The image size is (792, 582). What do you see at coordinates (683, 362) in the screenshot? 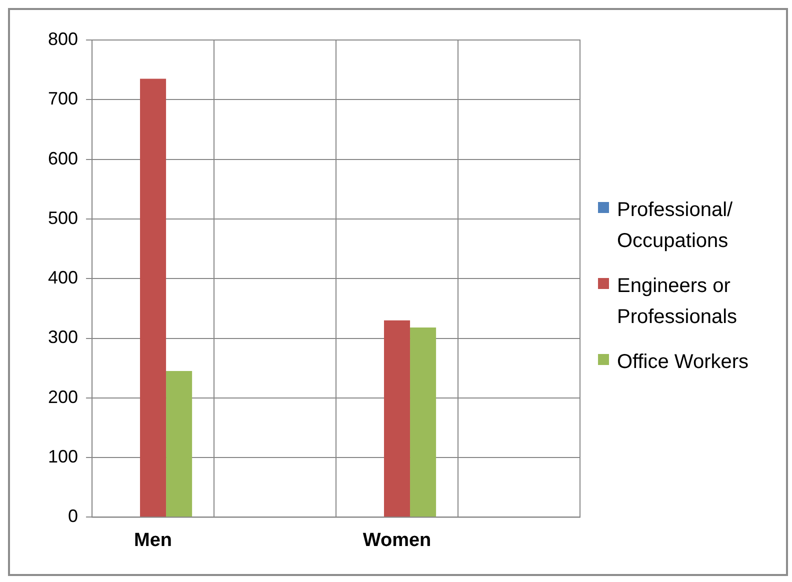
I see `legend-label: Office Workers` at bounding box center [683, 362].